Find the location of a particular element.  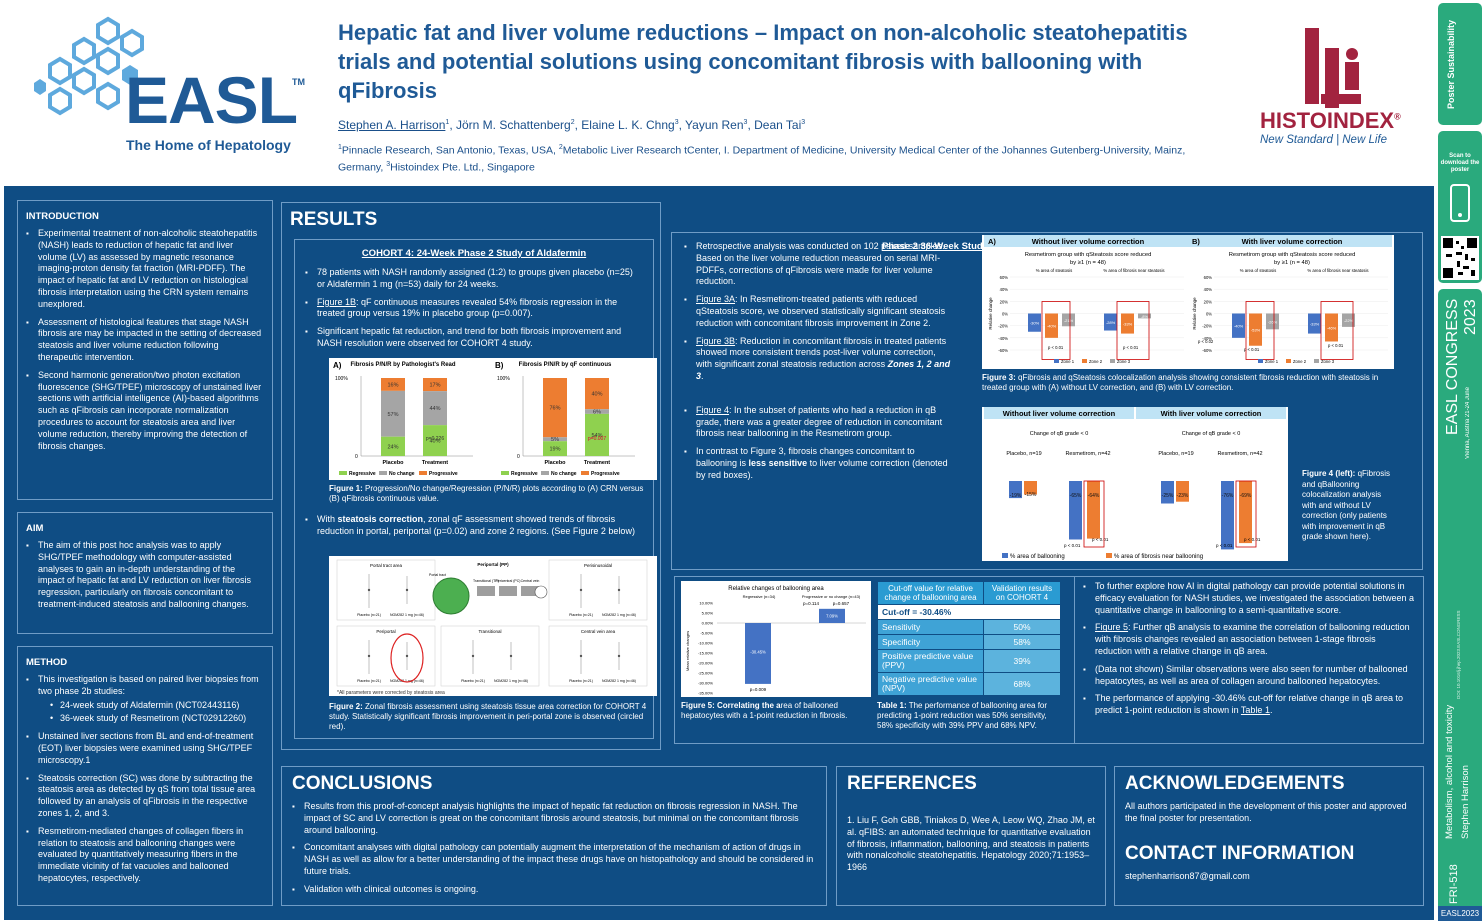

central-vein-icon is located at coordinates (541, 592).